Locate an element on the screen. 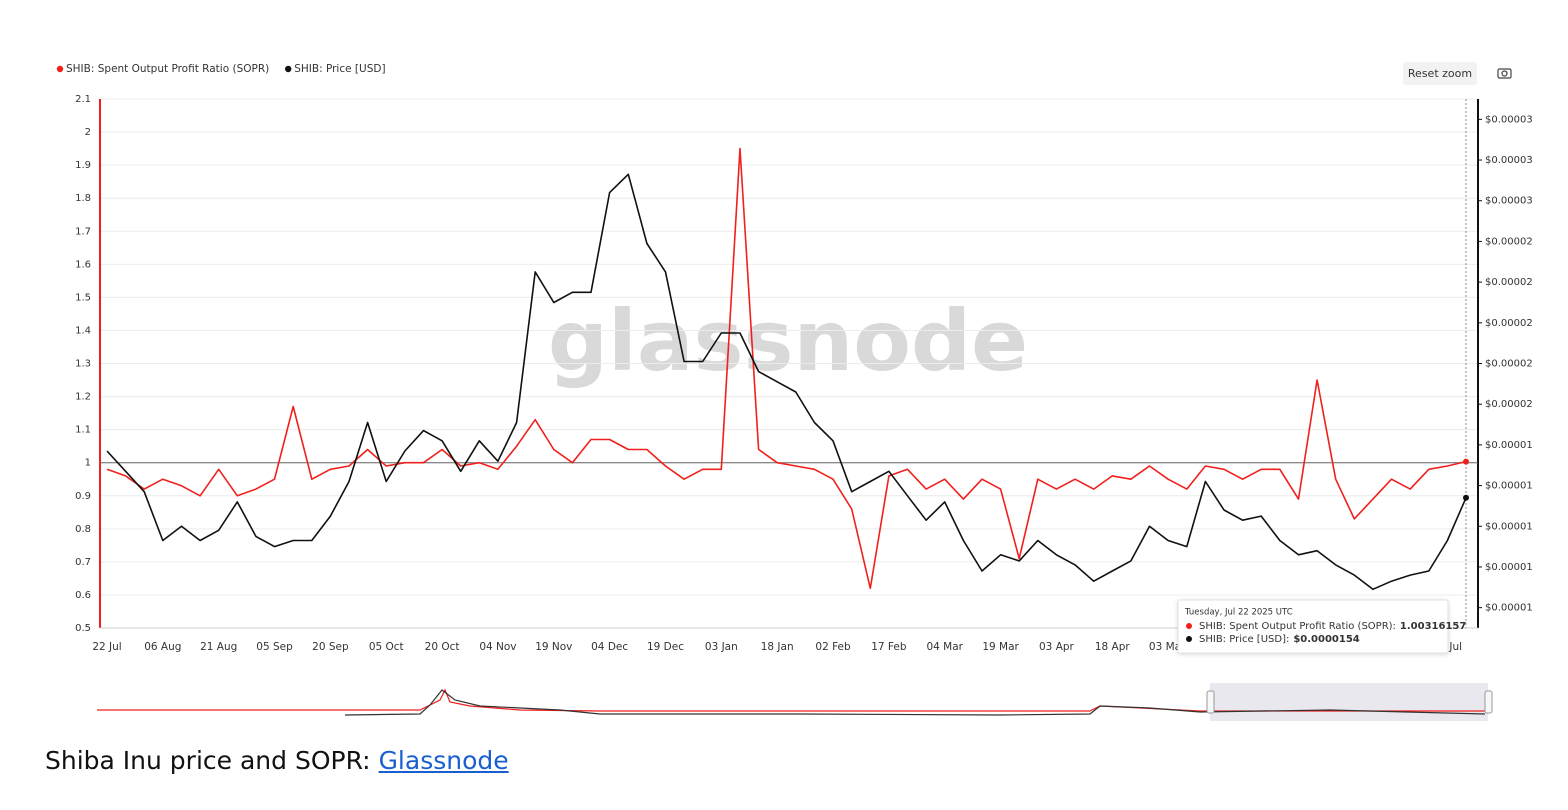  y2-tick-label: $0.000034 is located at coordinates (1512, 119).